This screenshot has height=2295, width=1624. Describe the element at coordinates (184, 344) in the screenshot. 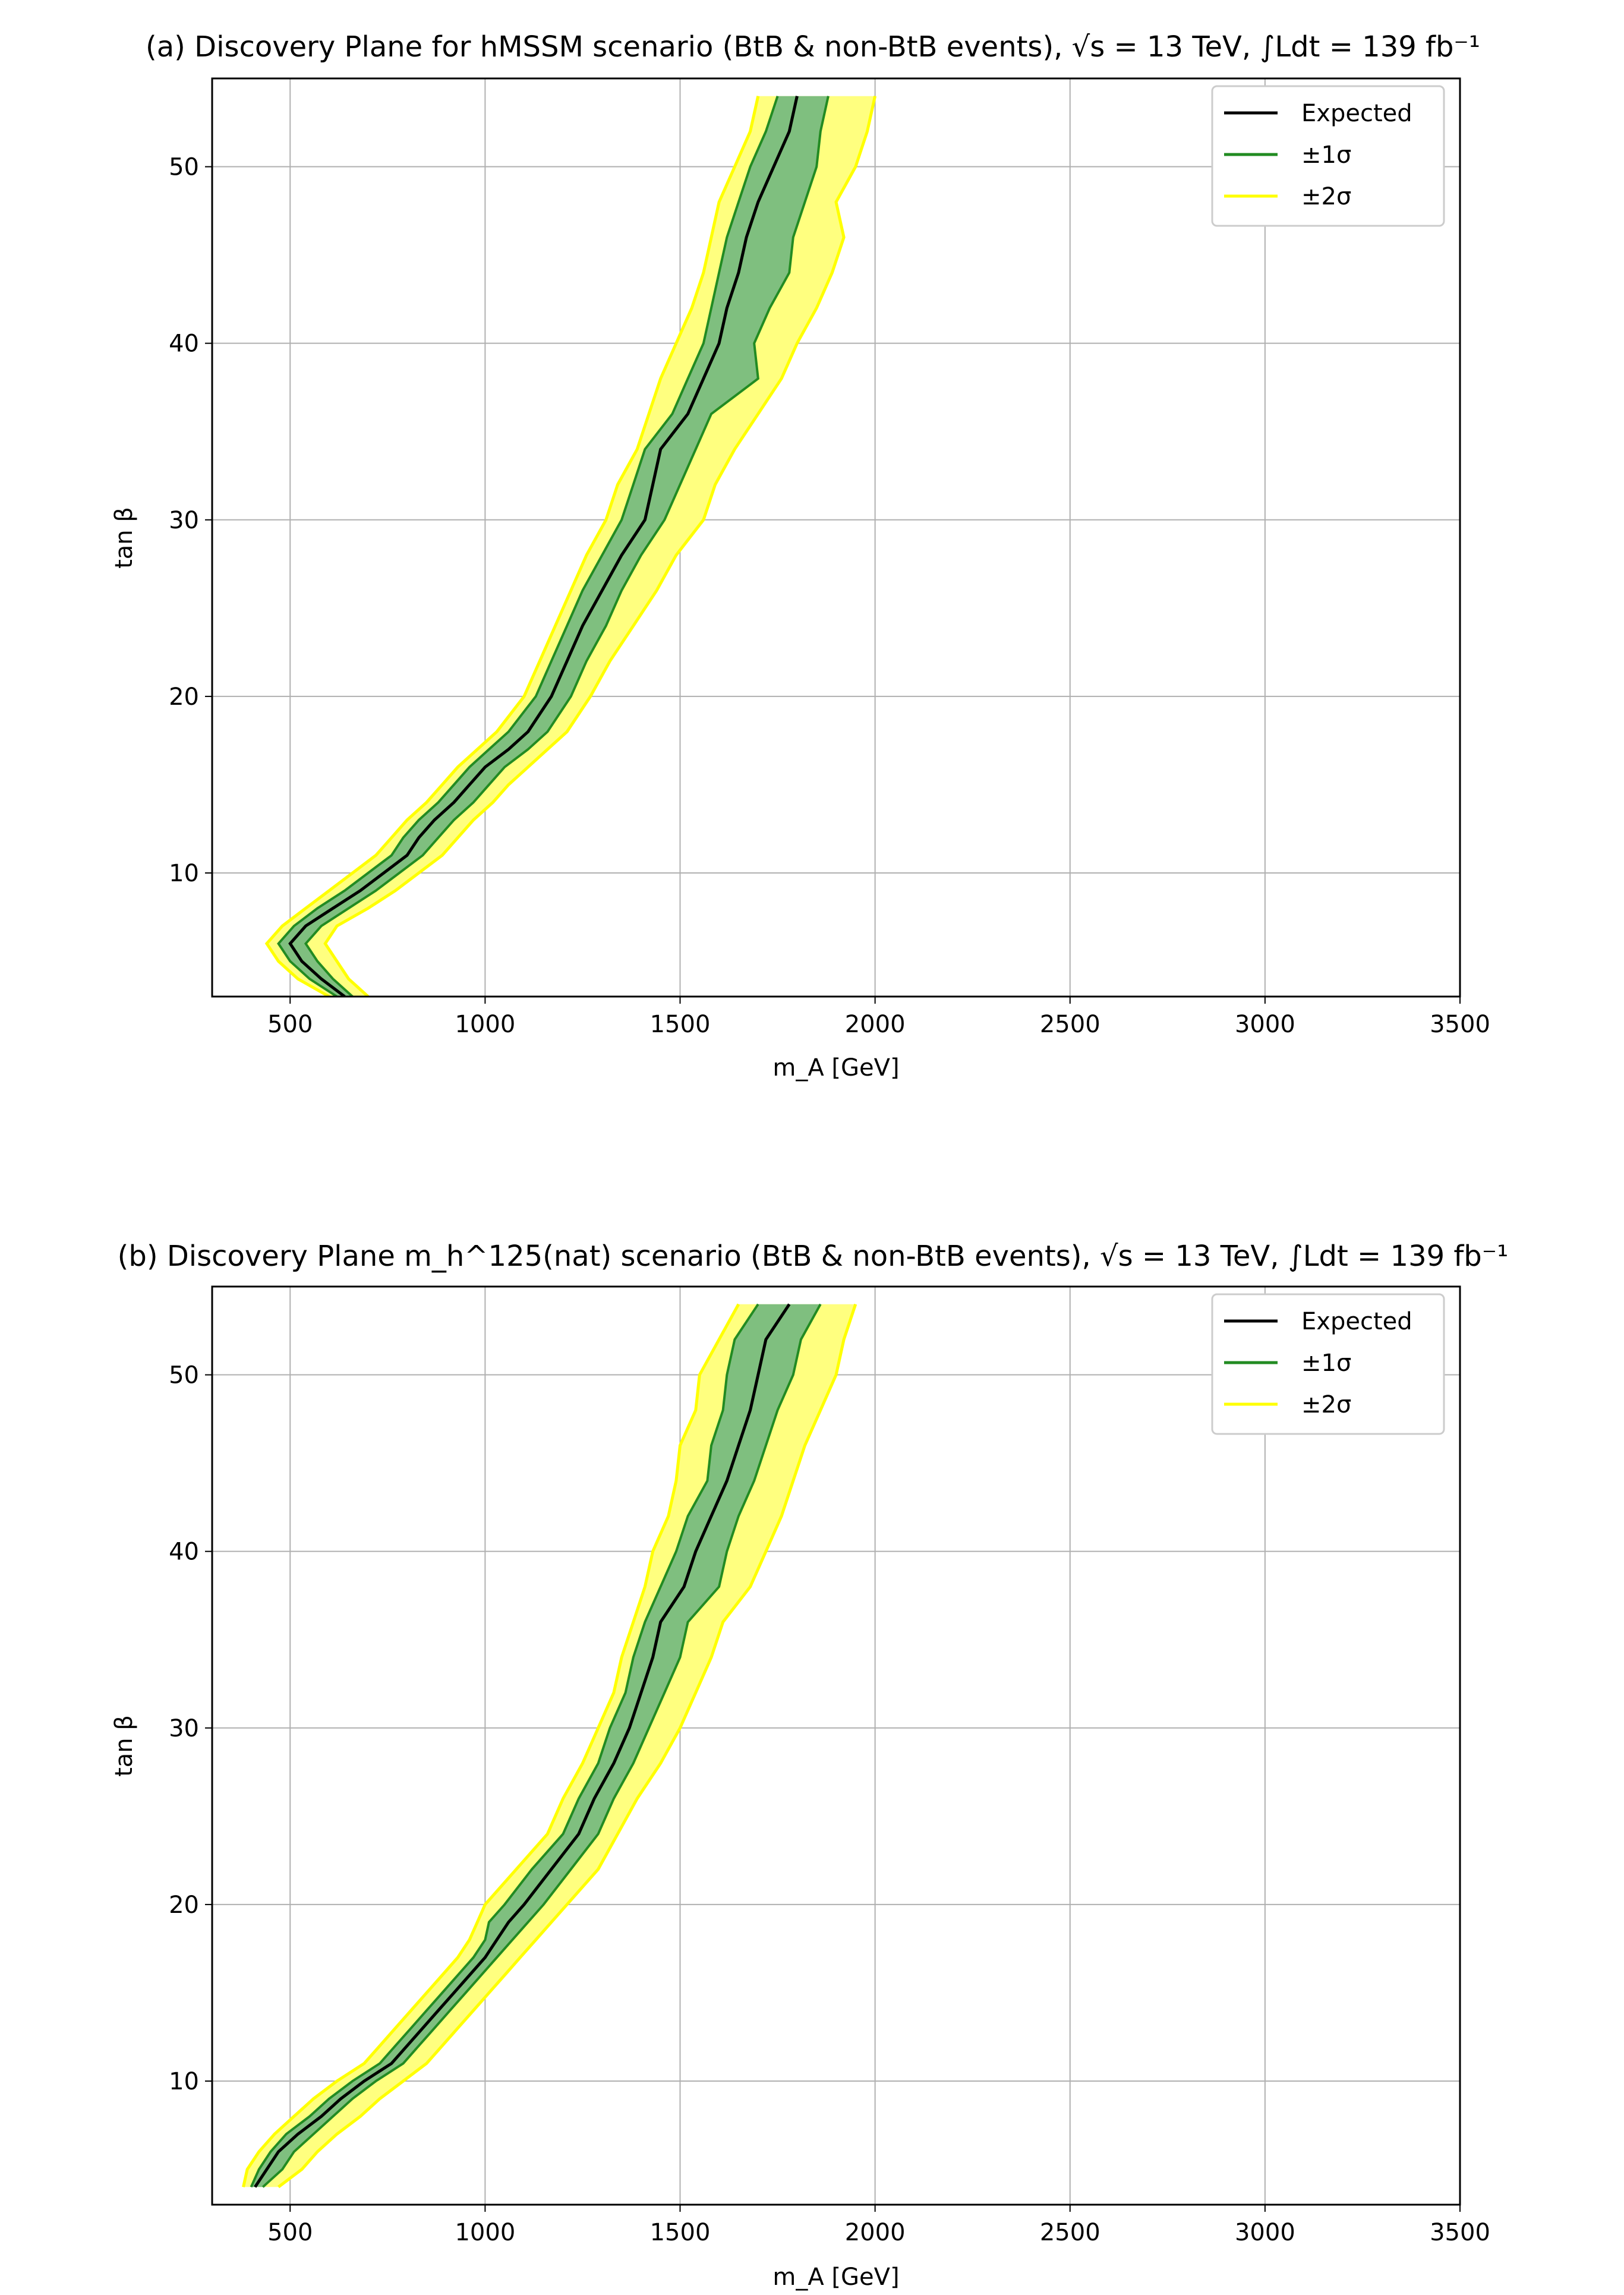

I see `y-tick-label-a: 40` at that location.